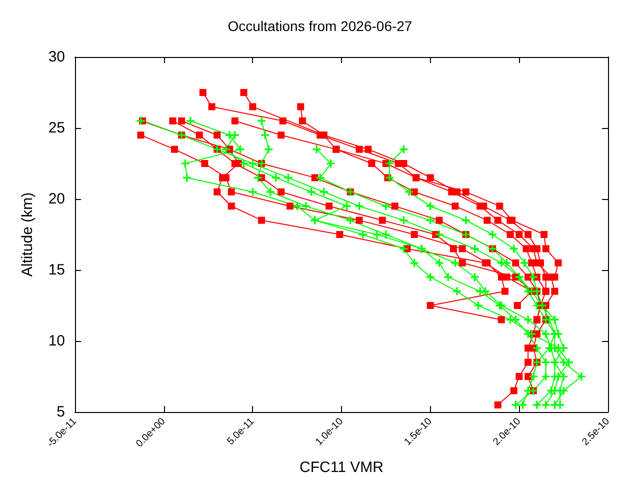  I want to click on x-axis-title: CFC11 VMR, so click(342, 467).